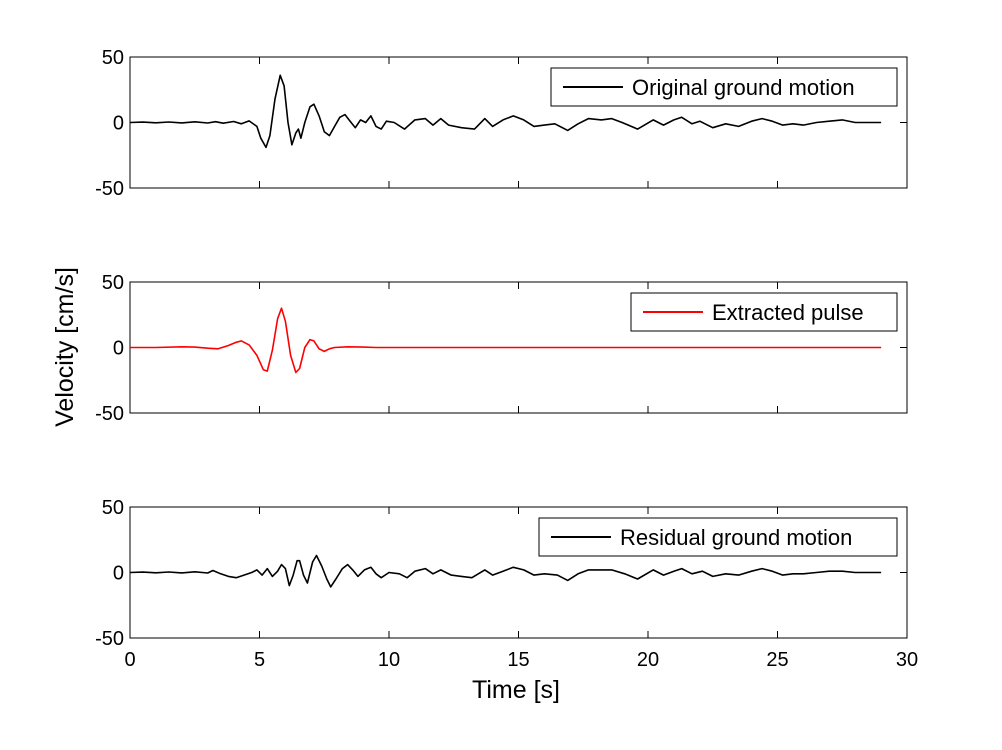  I want to click on legend-label: Original ground motion, so click(743, 87).